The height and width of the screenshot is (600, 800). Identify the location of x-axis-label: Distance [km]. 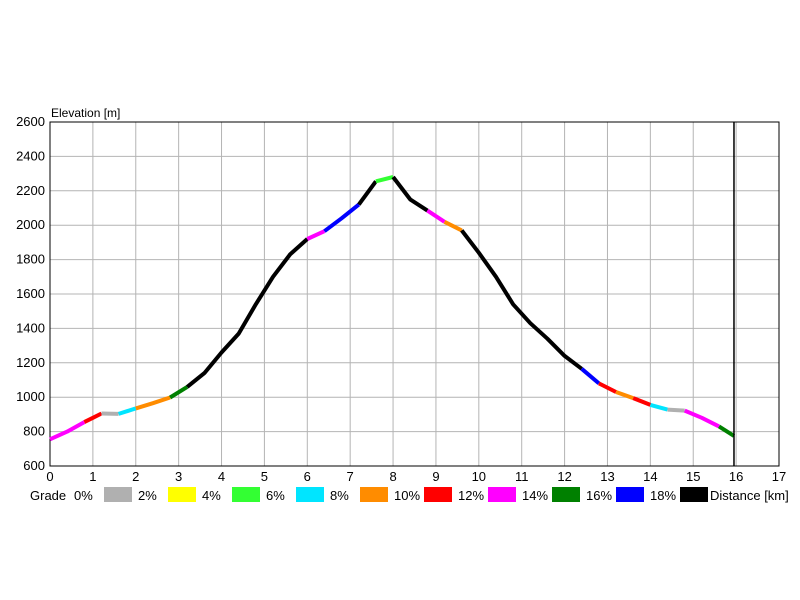
(749, 495).